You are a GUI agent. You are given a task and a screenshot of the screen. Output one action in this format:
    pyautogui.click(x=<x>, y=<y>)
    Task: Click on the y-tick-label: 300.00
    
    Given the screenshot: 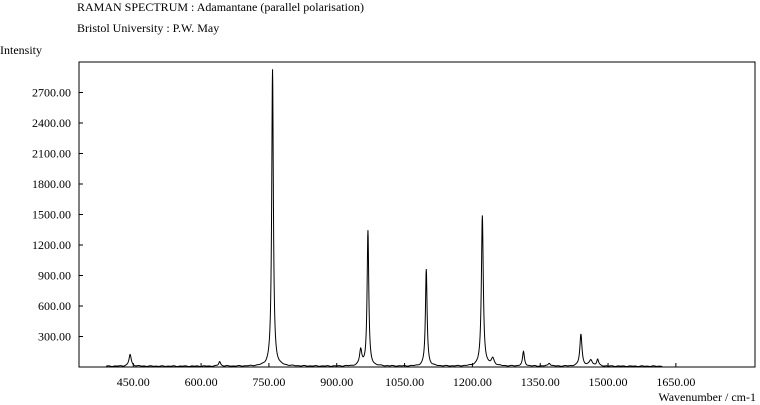 What is the action you would take?
    pyautogui.click(x=54, y=337)
    